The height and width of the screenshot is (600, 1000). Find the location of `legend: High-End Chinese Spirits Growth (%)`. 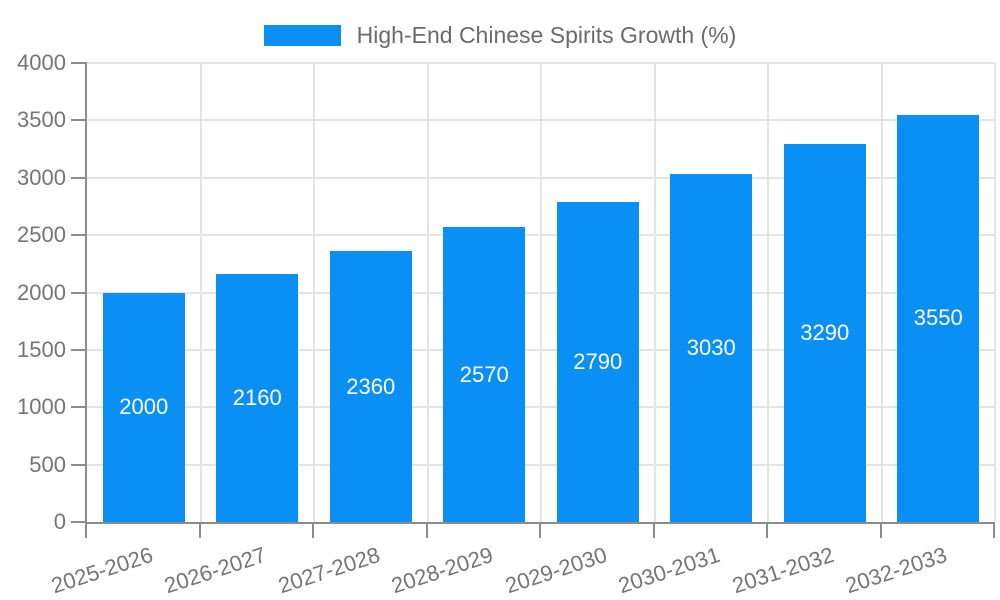

legend: High-End Chinese Spirits Growth (%) is located at coordinates (500, 35).